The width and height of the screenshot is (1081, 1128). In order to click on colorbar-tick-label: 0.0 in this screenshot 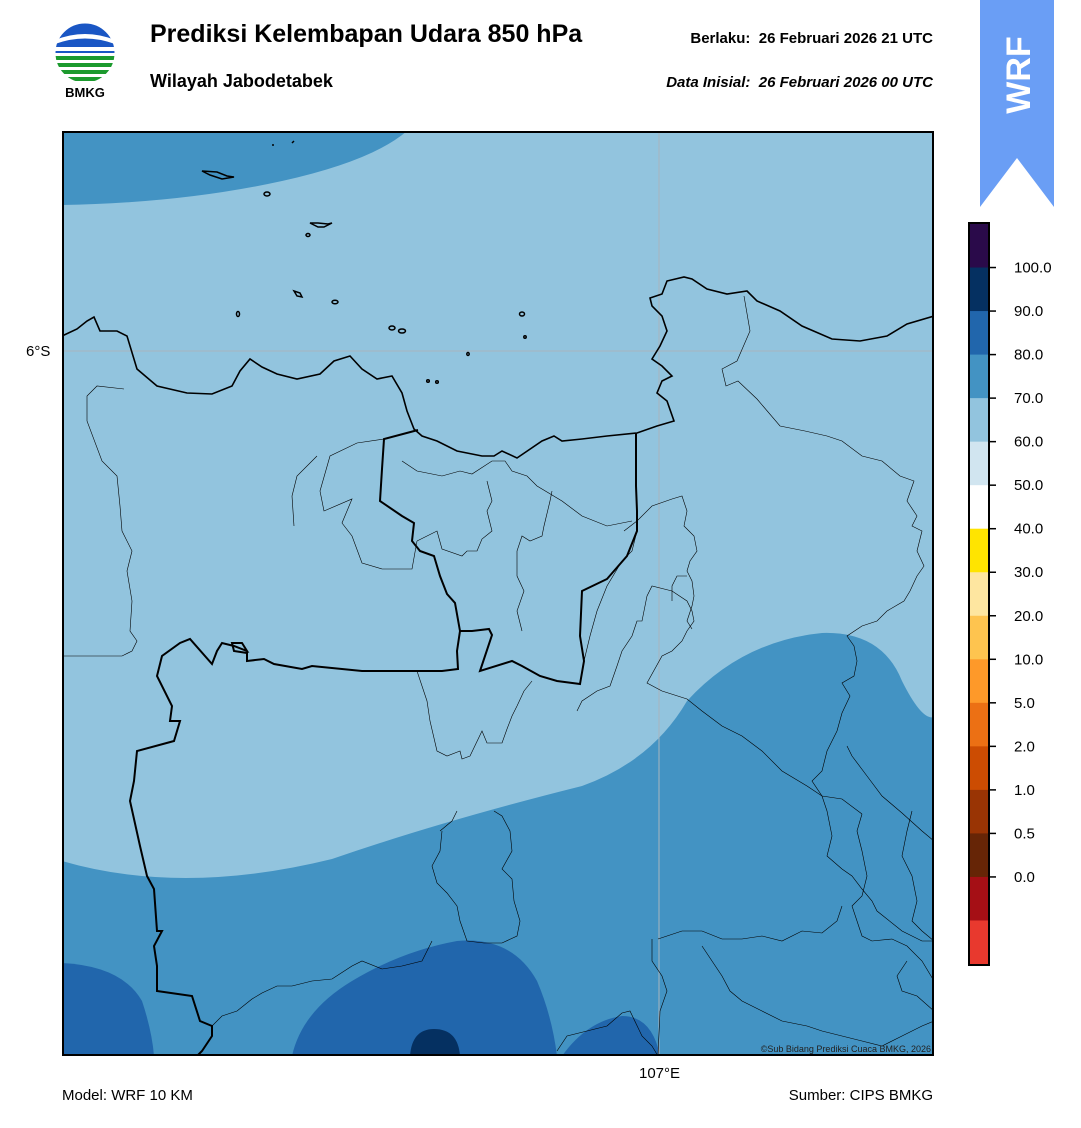, I will do `click(1024, 877)`.